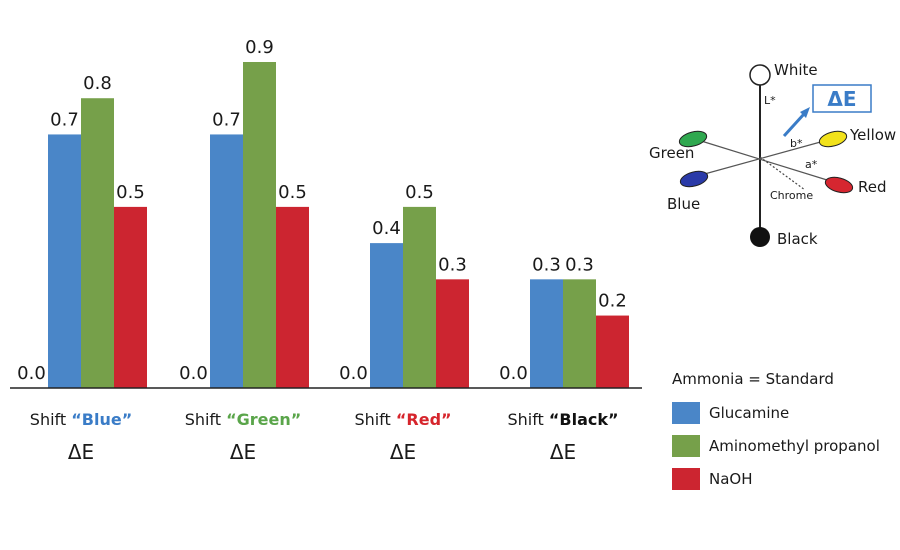  What do you see at coordinates (562, 419) in the screenshot?
I see `category-label-3: Shift “Black”` at bounding box center [562, 419].